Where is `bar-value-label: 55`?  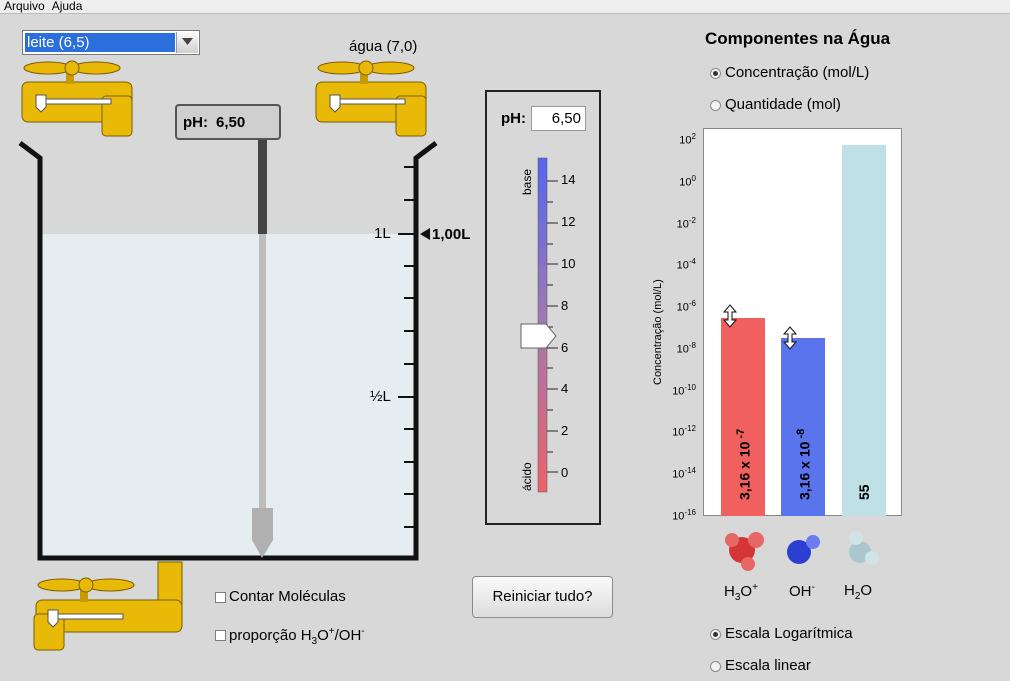 bar-value-label: 55 is located at coordinates (864, 492).